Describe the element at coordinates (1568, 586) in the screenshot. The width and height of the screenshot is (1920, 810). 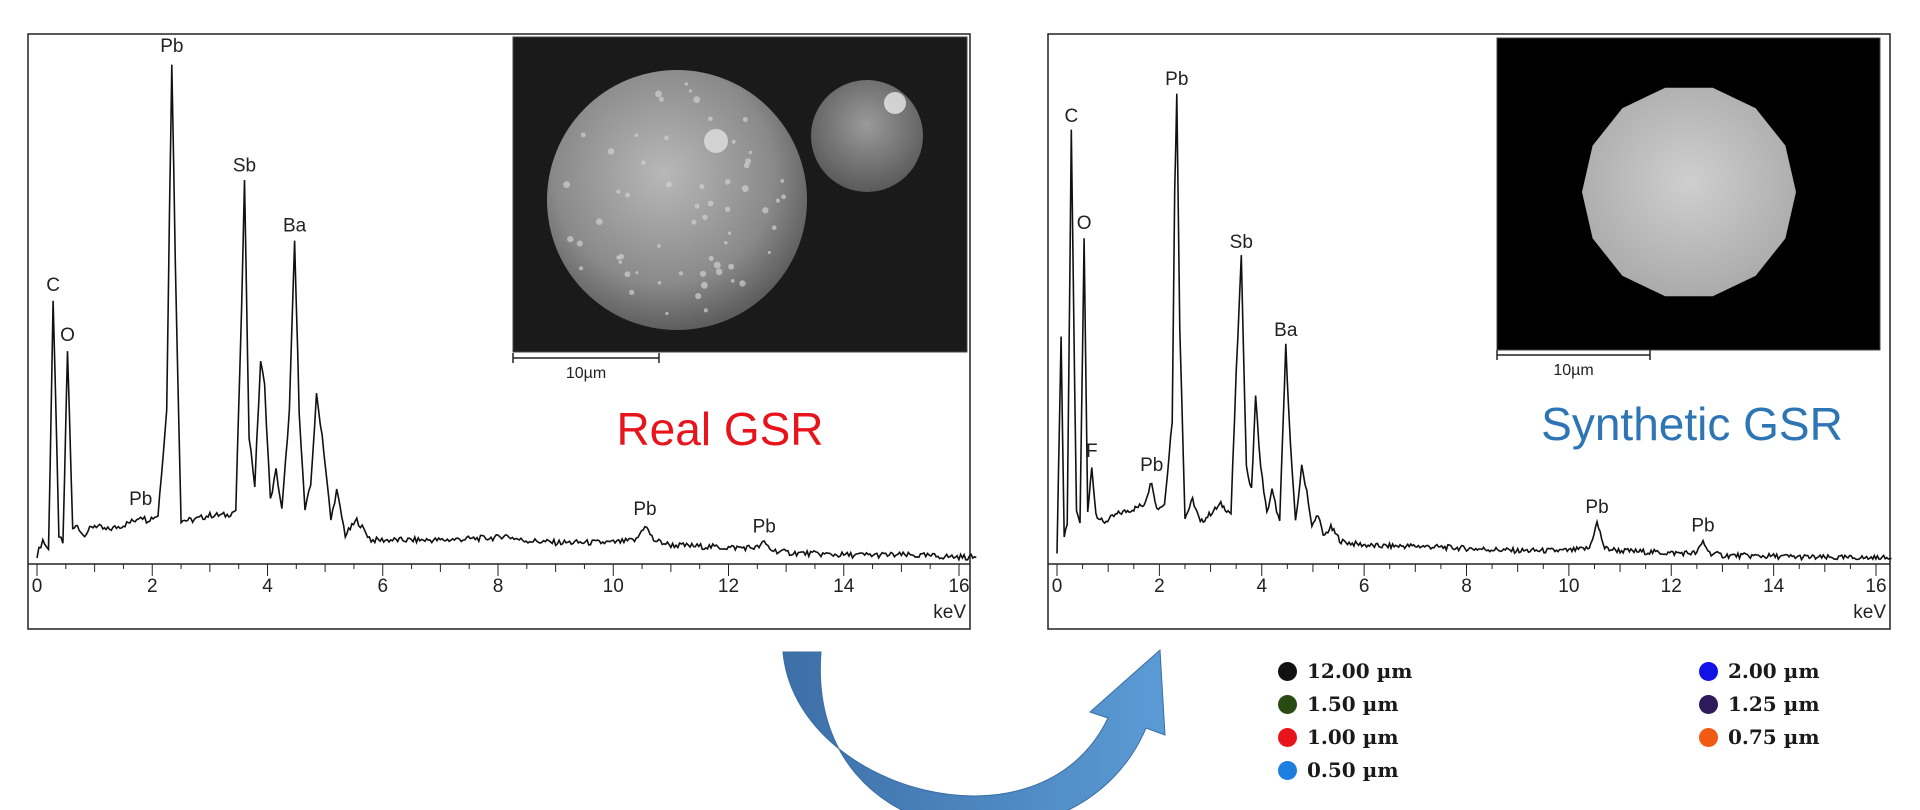
I see `x-tick-label: 10` at that location.